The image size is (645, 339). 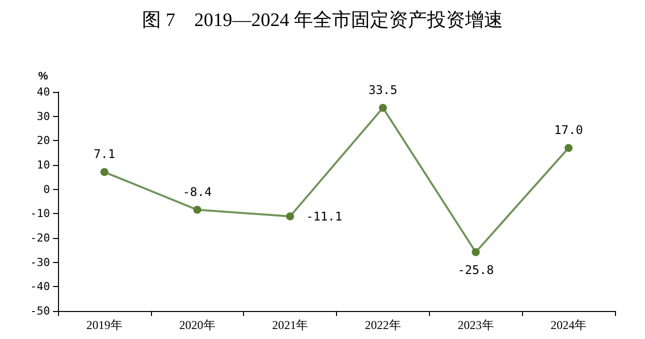 I want to click on y-tick-label: 40, so click(x=43, y=92).